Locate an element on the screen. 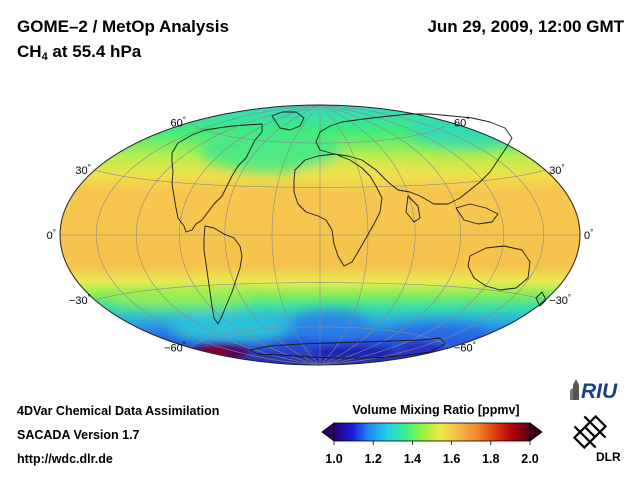 This screenshot has width=640, height=480. latitude-labels-left: 60° 30° 0° −30° −60° is located at coordinates (116, 234).